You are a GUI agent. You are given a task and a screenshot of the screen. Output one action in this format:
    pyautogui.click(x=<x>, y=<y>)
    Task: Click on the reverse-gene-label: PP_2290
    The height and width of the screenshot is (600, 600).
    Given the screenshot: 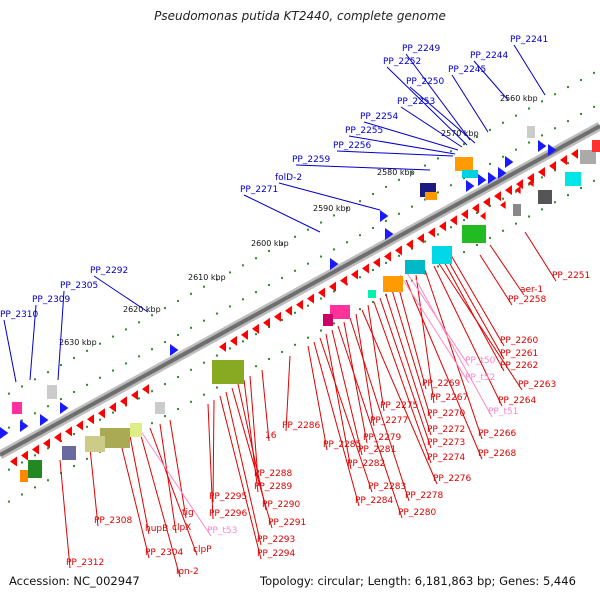 What is the action you would take?
    pyautogui.click(x=281, y=505)
    